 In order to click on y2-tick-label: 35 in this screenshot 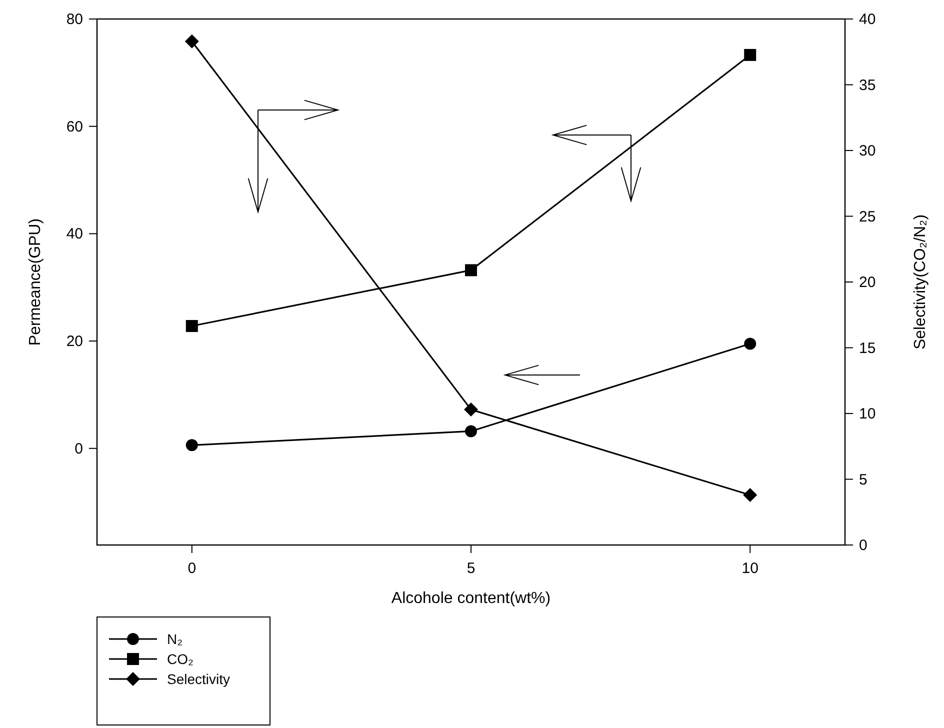, I will do `click(867, 85)`.